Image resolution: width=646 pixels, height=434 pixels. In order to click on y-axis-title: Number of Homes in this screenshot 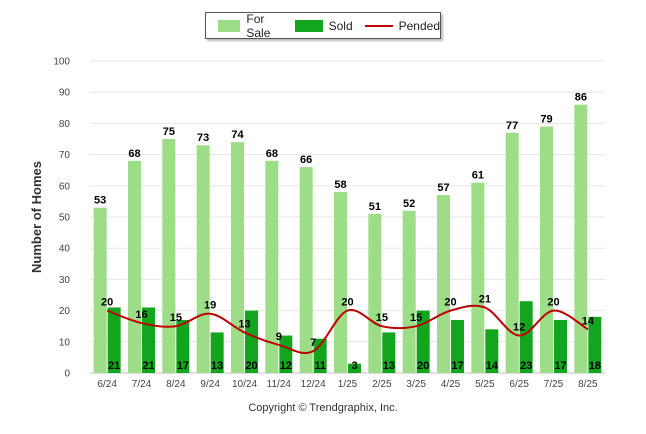, I will do `click(36, 217)`.